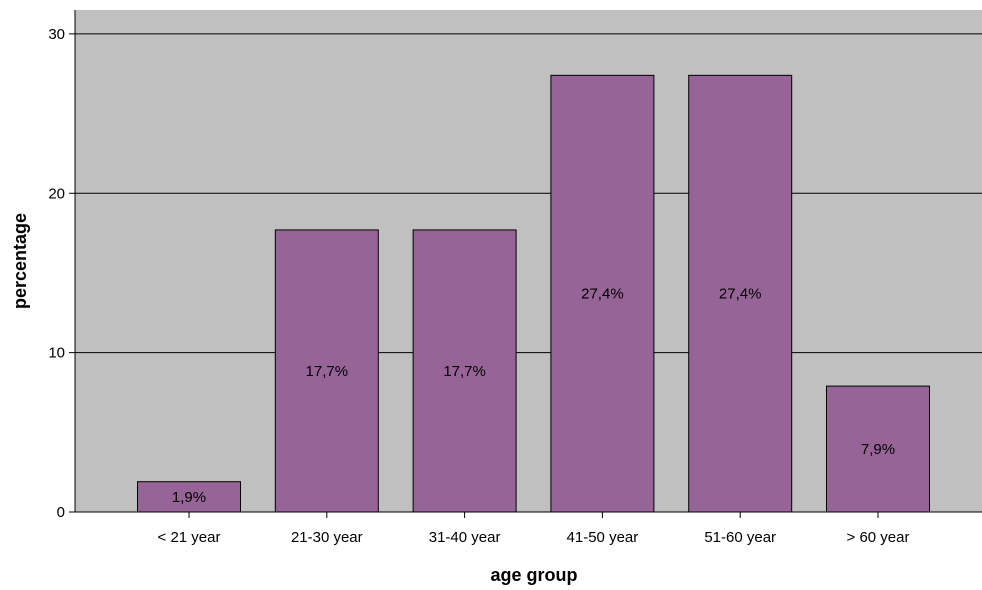  Describe the element at coordinates (465, 537) in the screenshot. I see `x-tick-label: 31-40 year` at that location.